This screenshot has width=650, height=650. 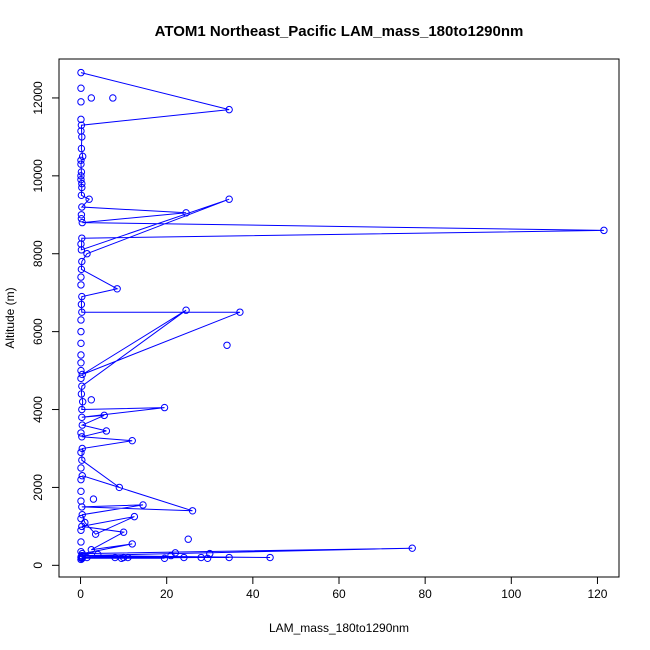 I want to click on y-tick-label: 2000, so click(x=38, y=487).